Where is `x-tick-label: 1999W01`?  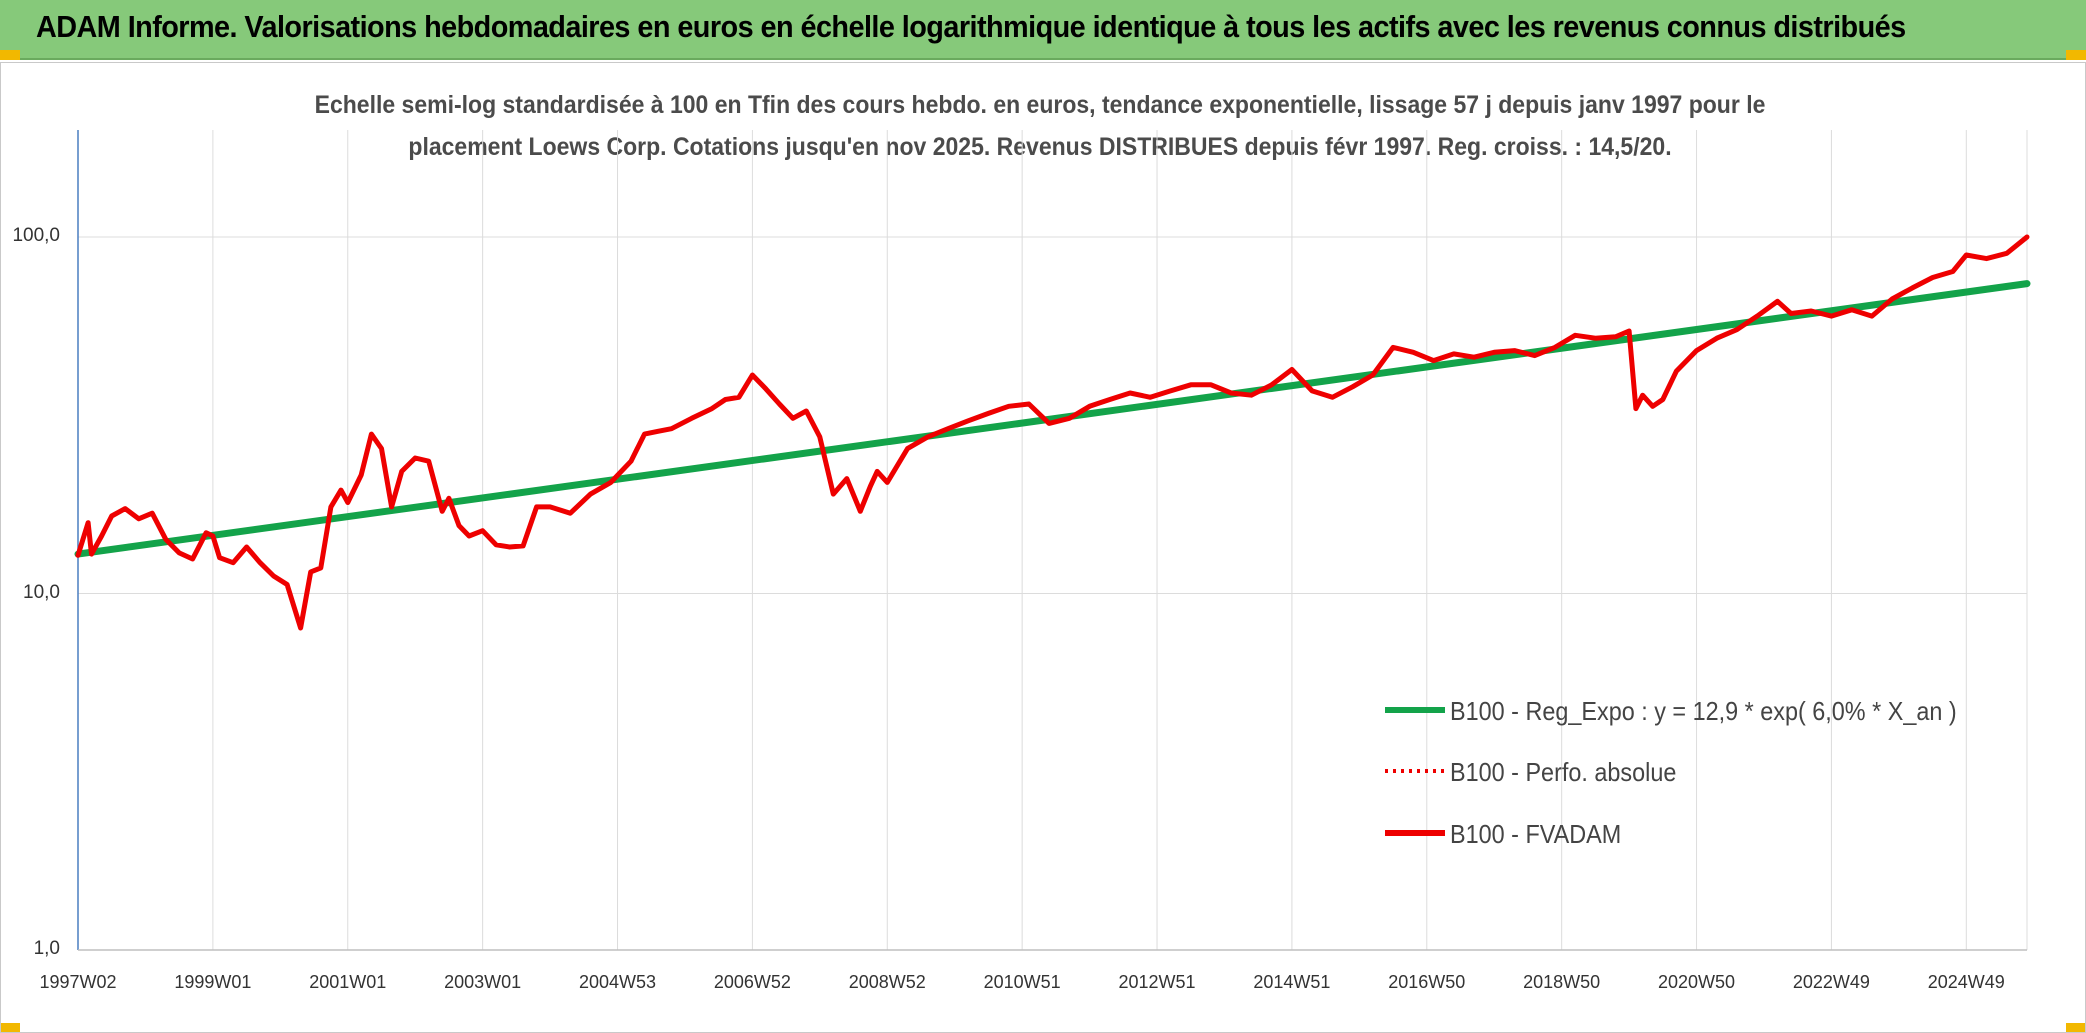
x-tick-label: 1999W01 is located at coordinates (213, 982).